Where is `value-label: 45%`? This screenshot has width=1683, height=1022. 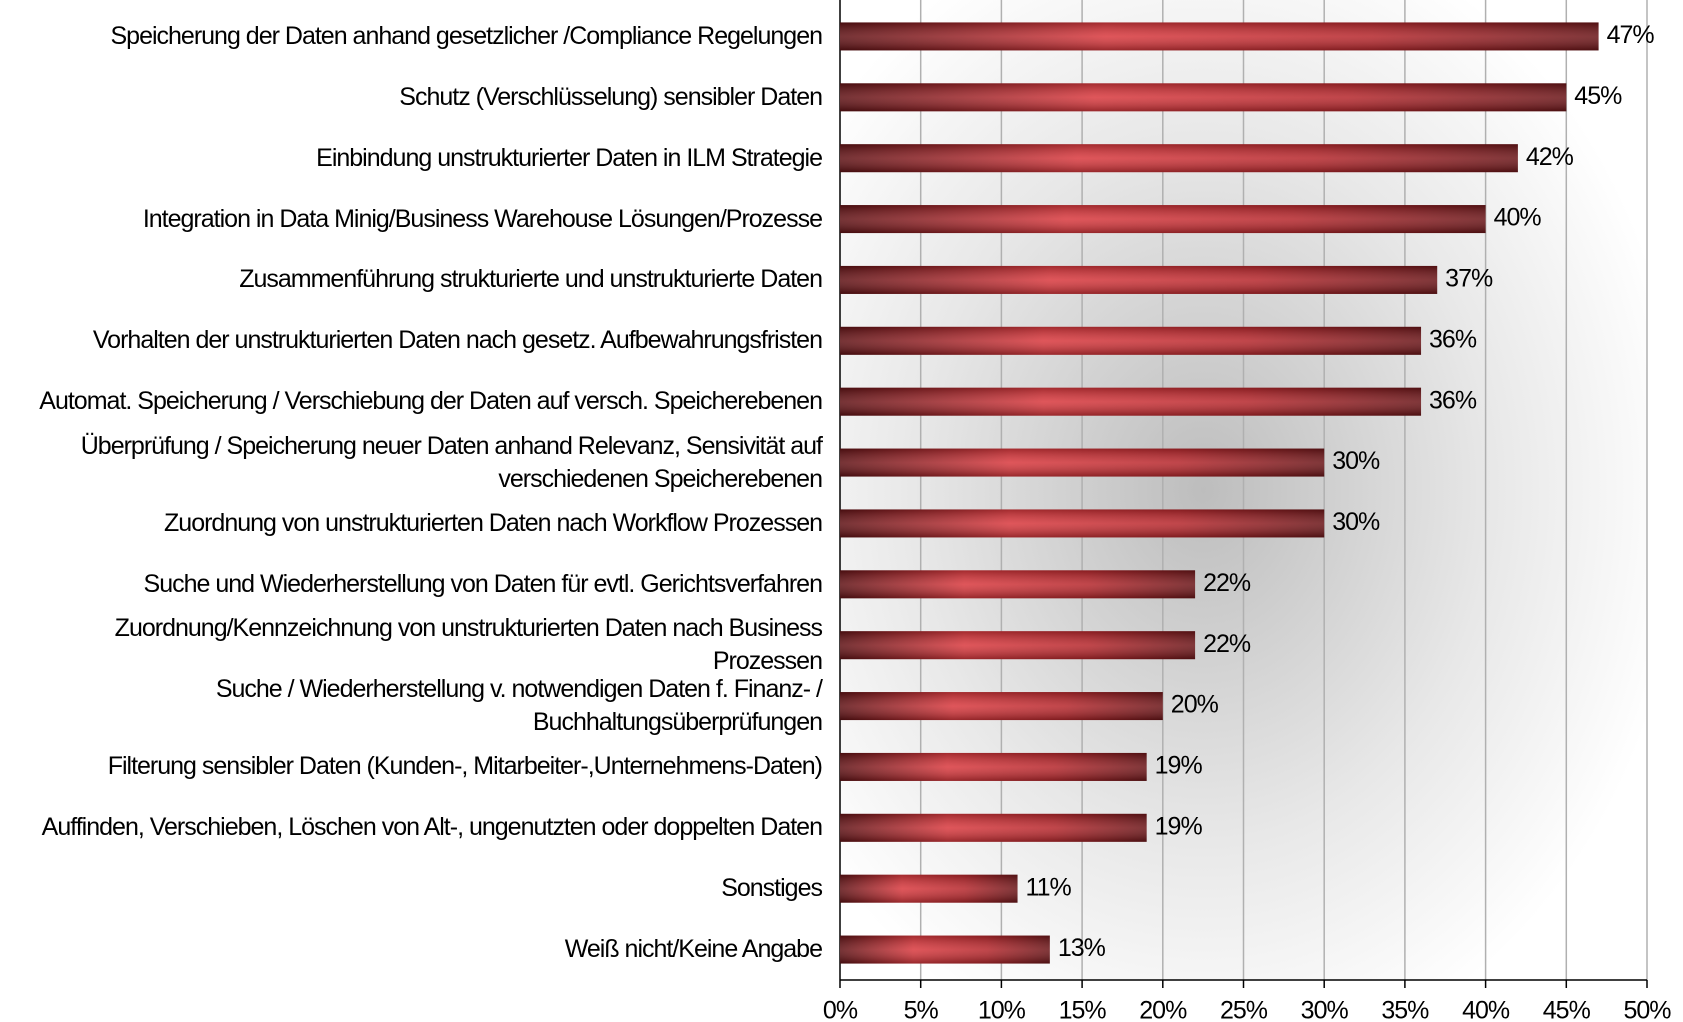 value-label: 45% is located at coordinates (1598, 96).